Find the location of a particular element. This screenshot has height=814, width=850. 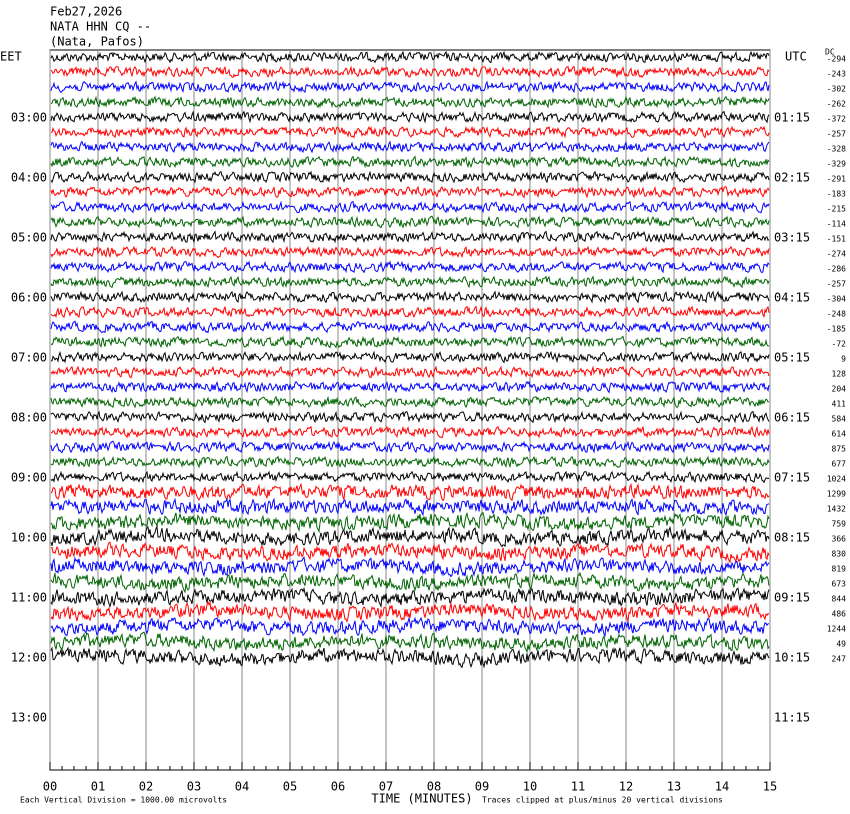

dc-offset: 1244 is located at coordinates (836, 629).